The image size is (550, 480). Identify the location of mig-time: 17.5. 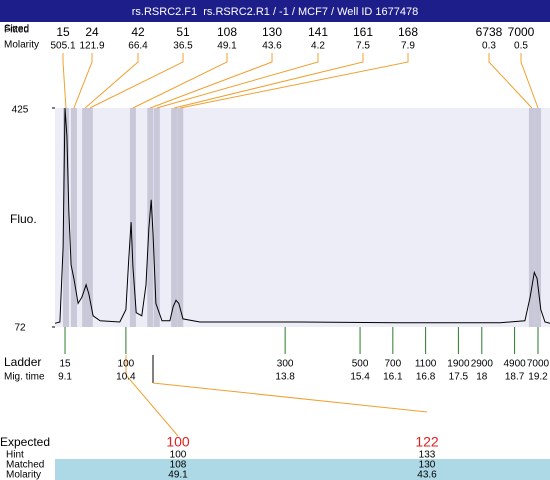
(459, 377).